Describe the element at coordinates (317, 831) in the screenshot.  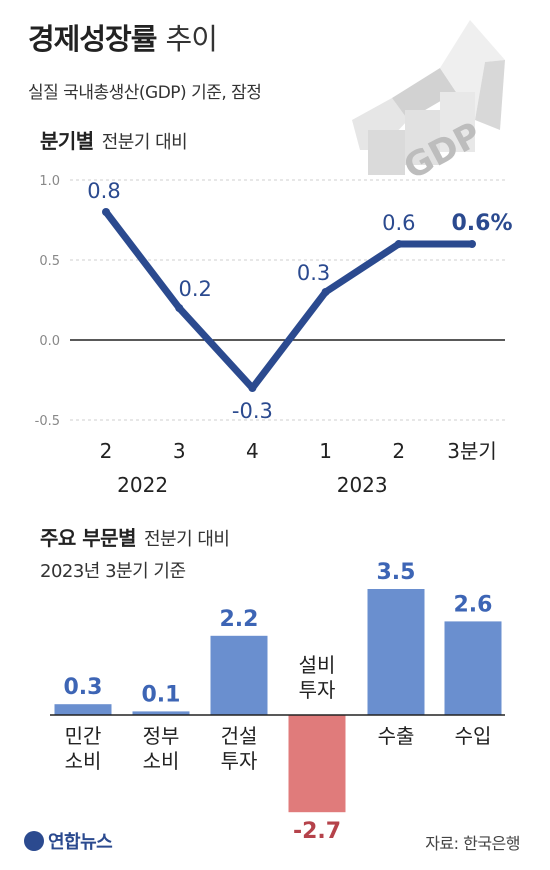
I see `bar-value-label: -2.7` at that location.